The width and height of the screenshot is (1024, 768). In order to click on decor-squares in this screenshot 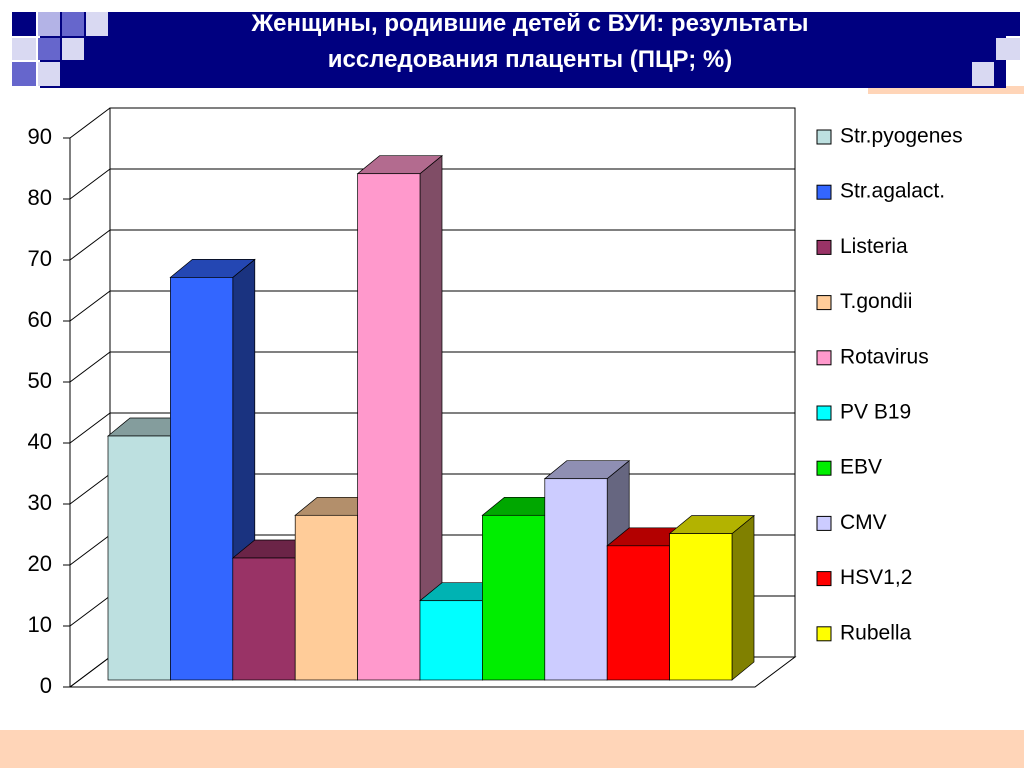, I will do `click(516, 49)`.